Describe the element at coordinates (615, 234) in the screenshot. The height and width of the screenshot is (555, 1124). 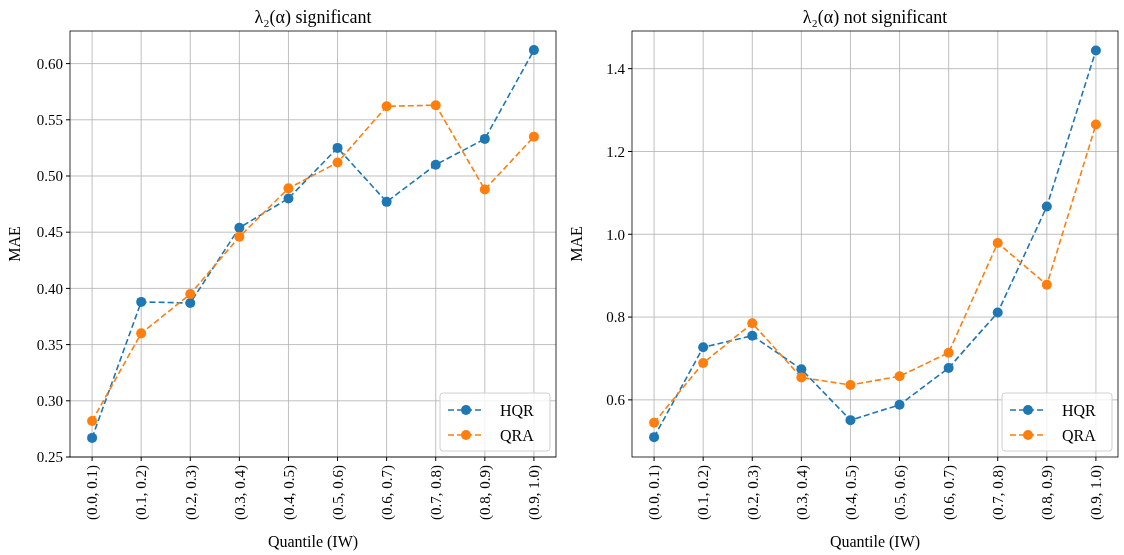
I see `y-tick-label: 1.0` at that location.